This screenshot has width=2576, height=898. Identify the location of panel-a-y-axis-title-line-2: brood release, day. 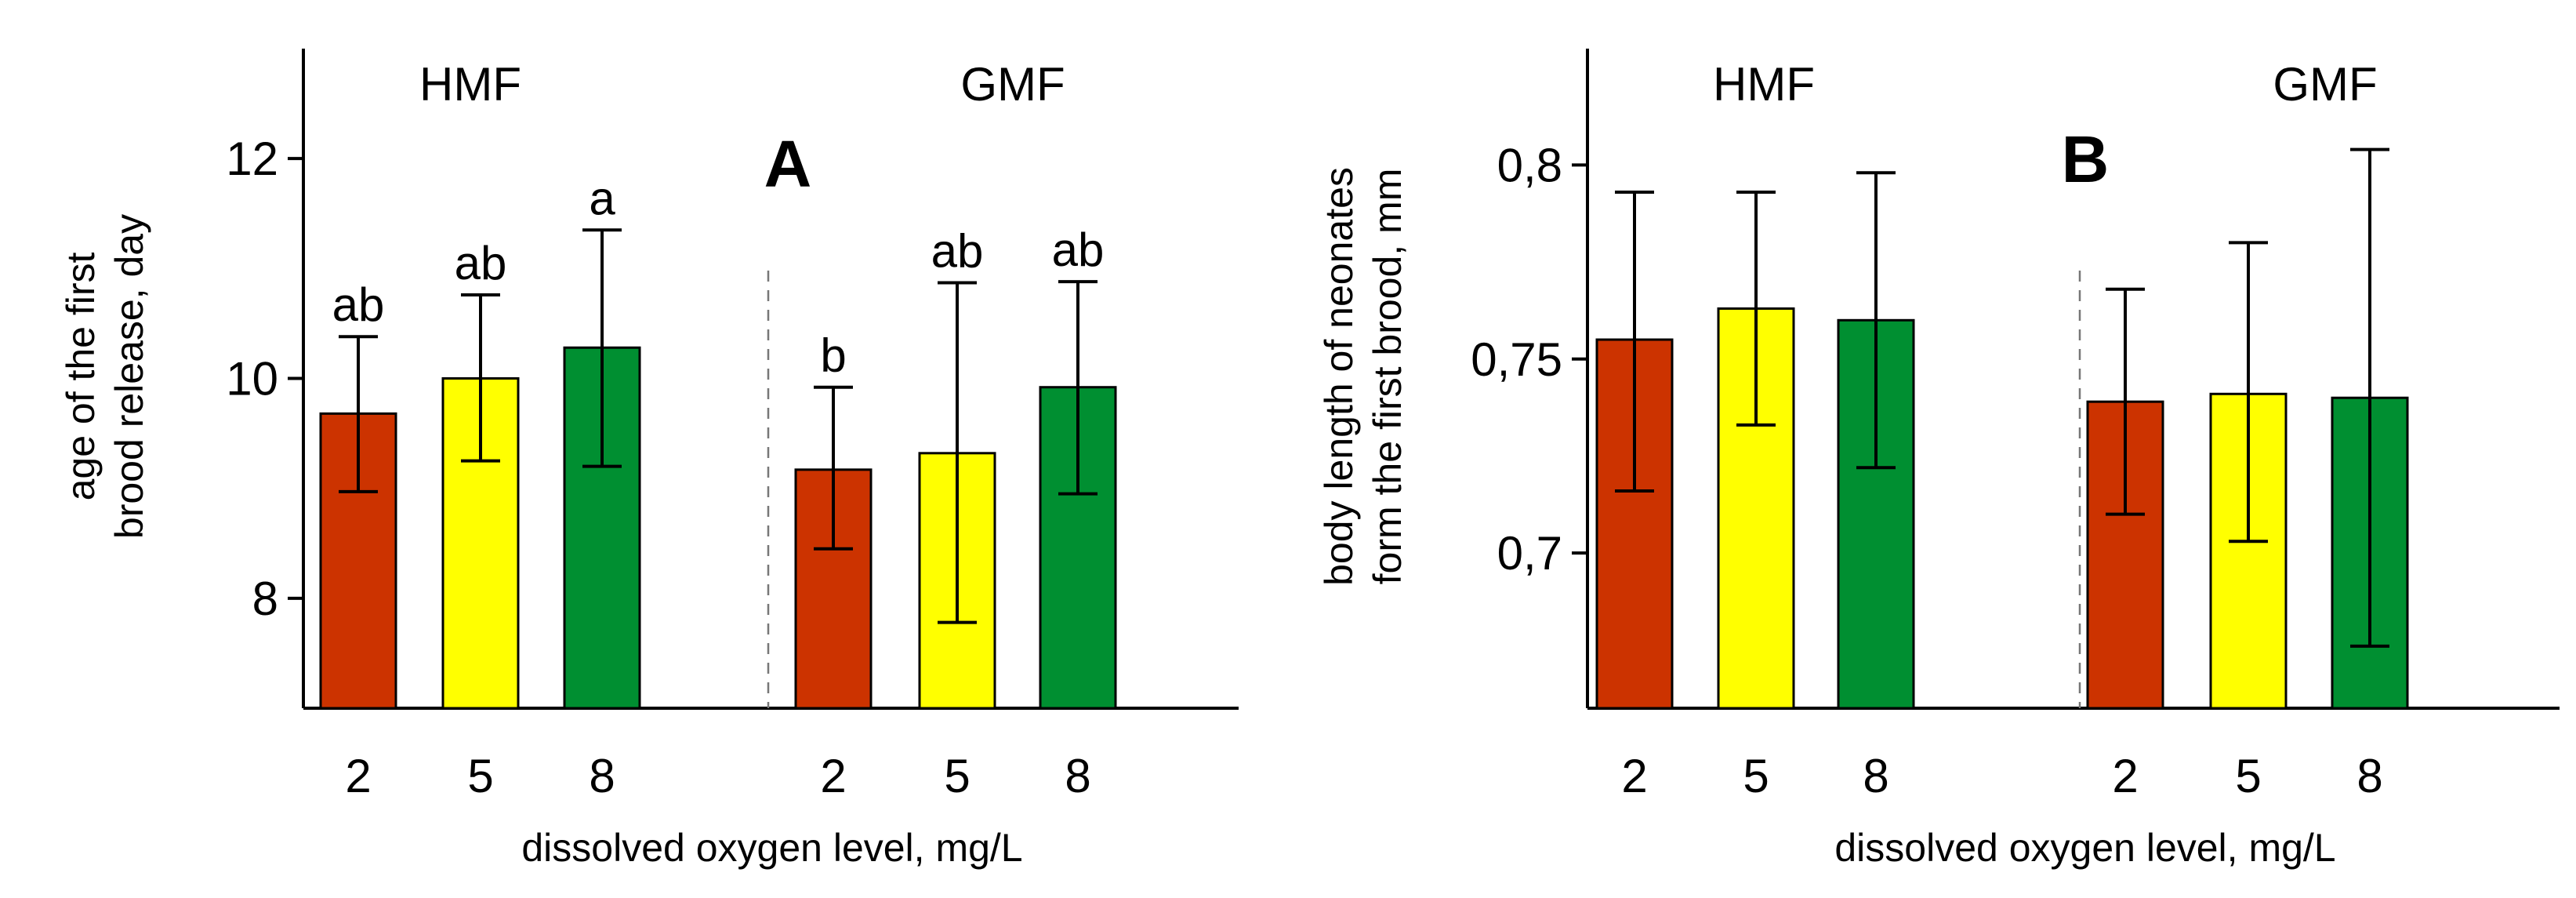
(129, 376).